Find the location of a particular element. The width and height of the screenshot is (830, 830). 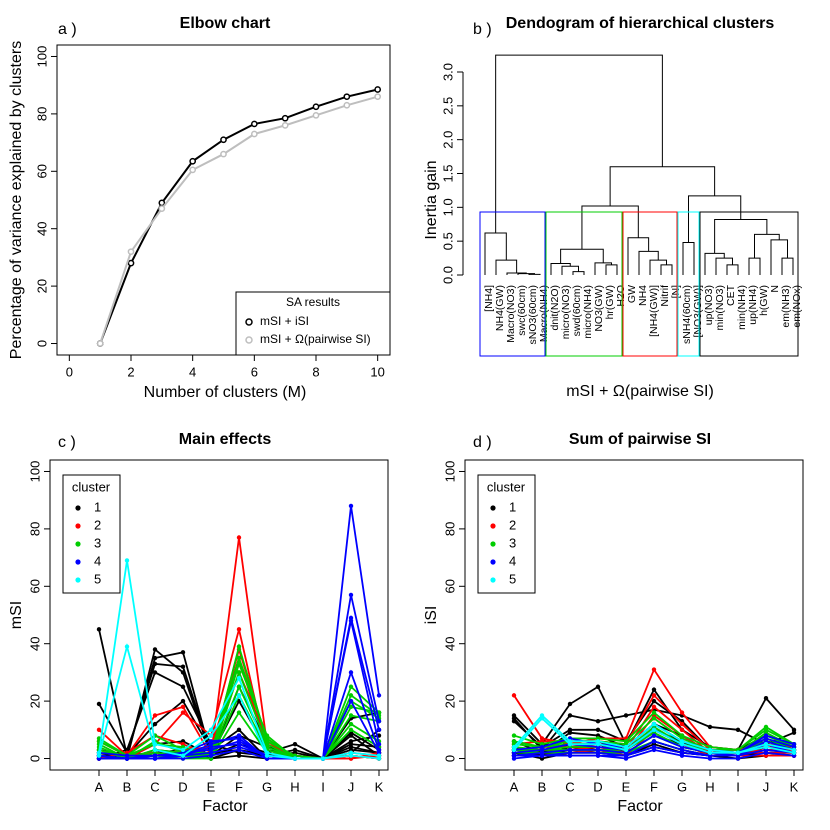

x-axis-title: Number of clusters (M) is located at coordinates (225, 392).